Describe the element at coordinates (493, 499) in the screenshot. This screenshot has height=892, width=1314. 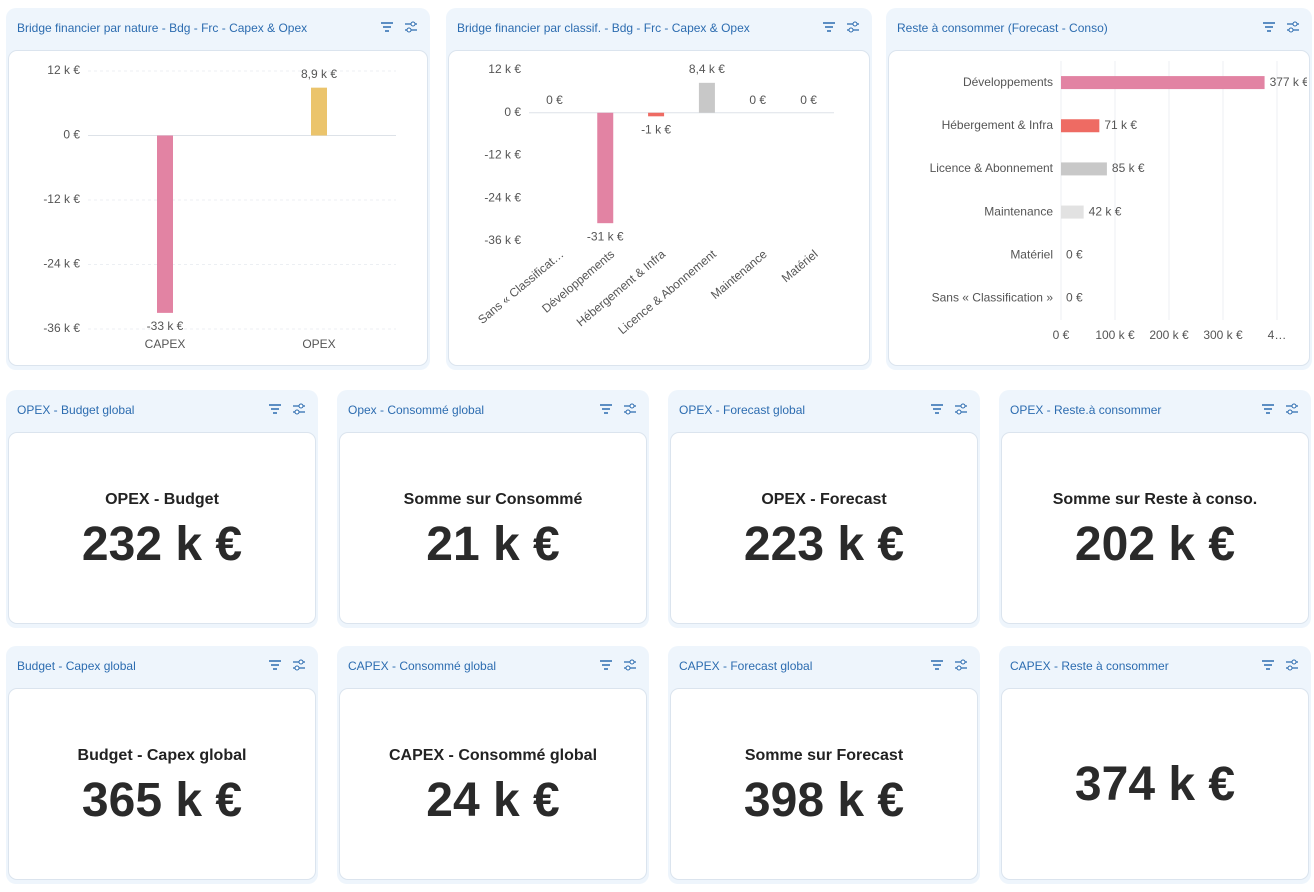
I see `kpi-label: Somme sur Consommé` at that location.